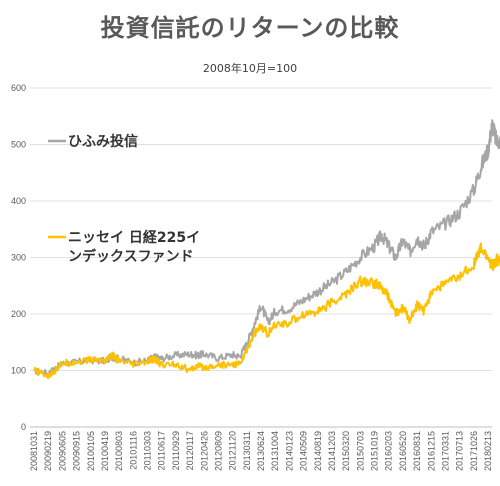 Image resolution: width=500 pixels, height=486 pixels. What do you see at coordinates (275, 451) in the screenshot?
I see `x-tick-label: 20131004` at bounding box center [275, 451].